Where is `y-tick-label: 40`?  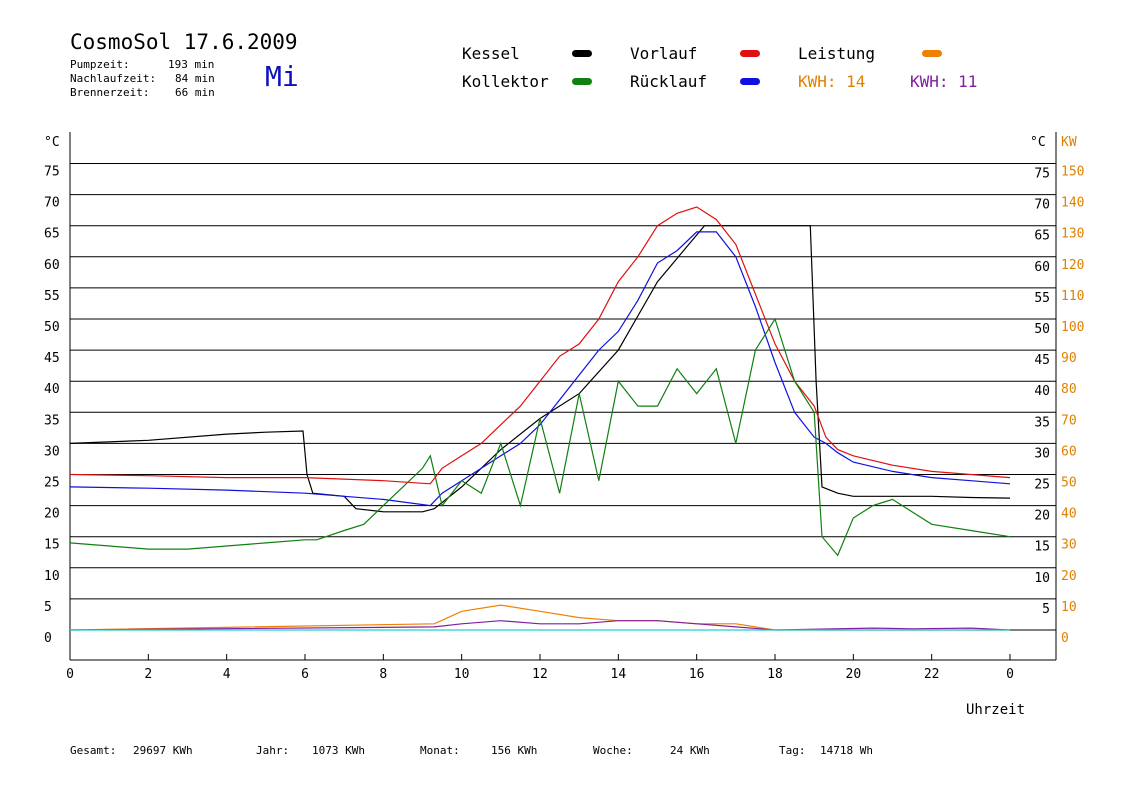
y-tick-label: 40 is located at coordinates (52, 389).